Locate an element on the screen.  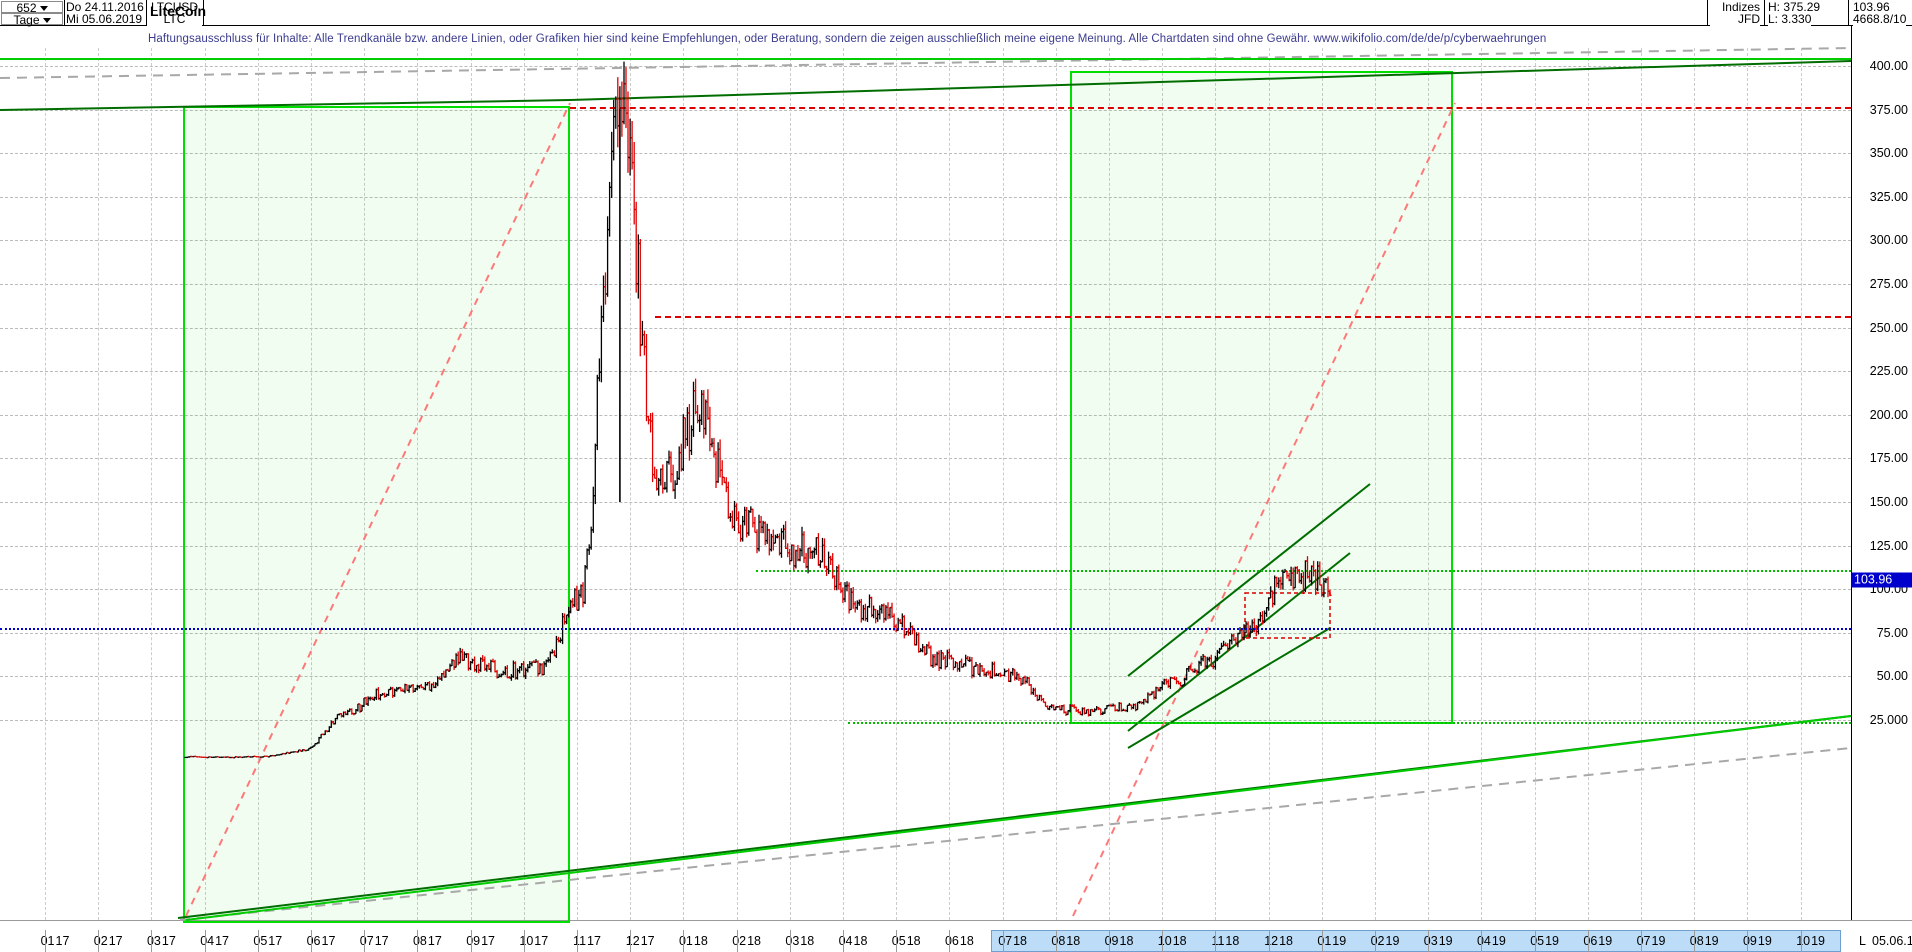
date-tick-label: 1018 is located at coordinates (1172, 941).